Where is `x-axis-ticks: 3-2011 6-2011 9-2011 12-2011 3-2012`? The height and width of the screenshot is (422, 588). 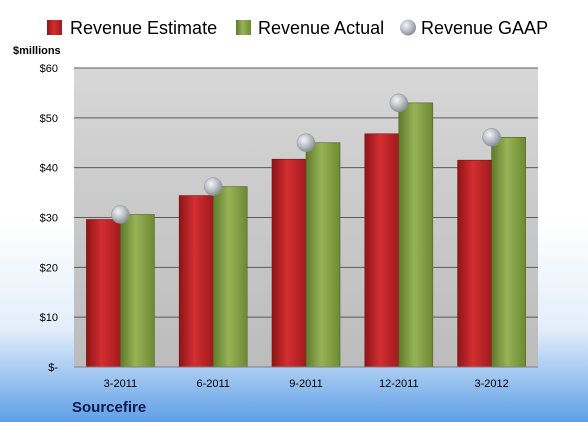
x-axis-ticks: 3-2011 6-2011 9-2011 12-2011 3-2012 is located at coordinates (306, 384).